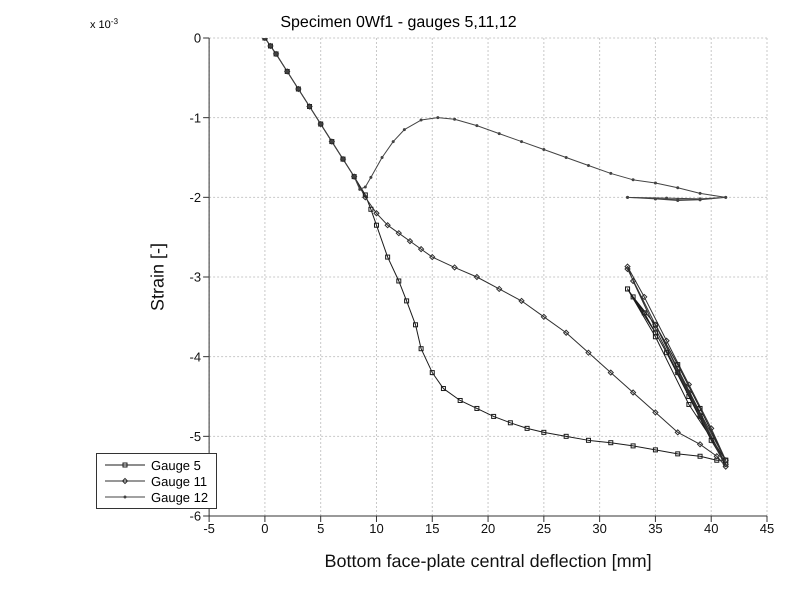  What do you see at coordinates (176, 465) in the screenshot?
I see `legend-label: Gauge 5` at bounding box center [176, 465].